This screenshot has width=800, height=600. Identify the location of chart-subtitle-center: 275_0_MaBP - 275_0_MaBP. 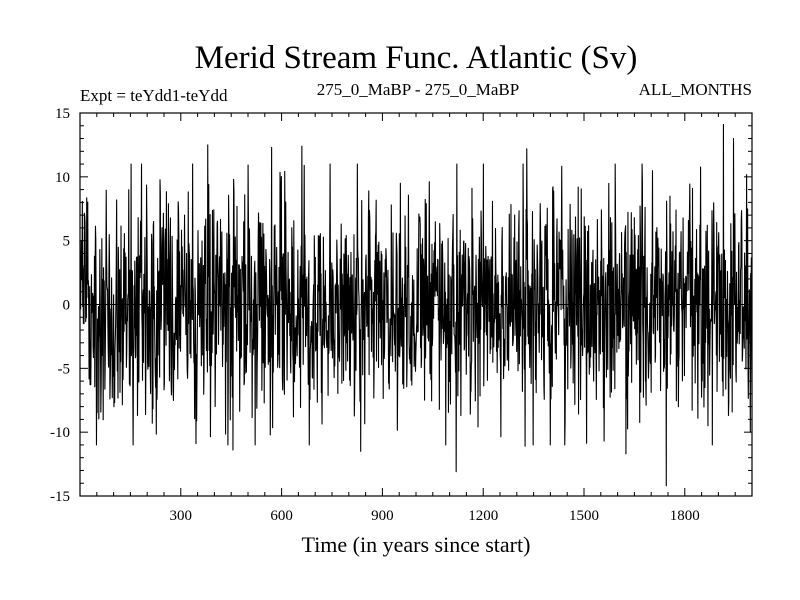
(418, 89).